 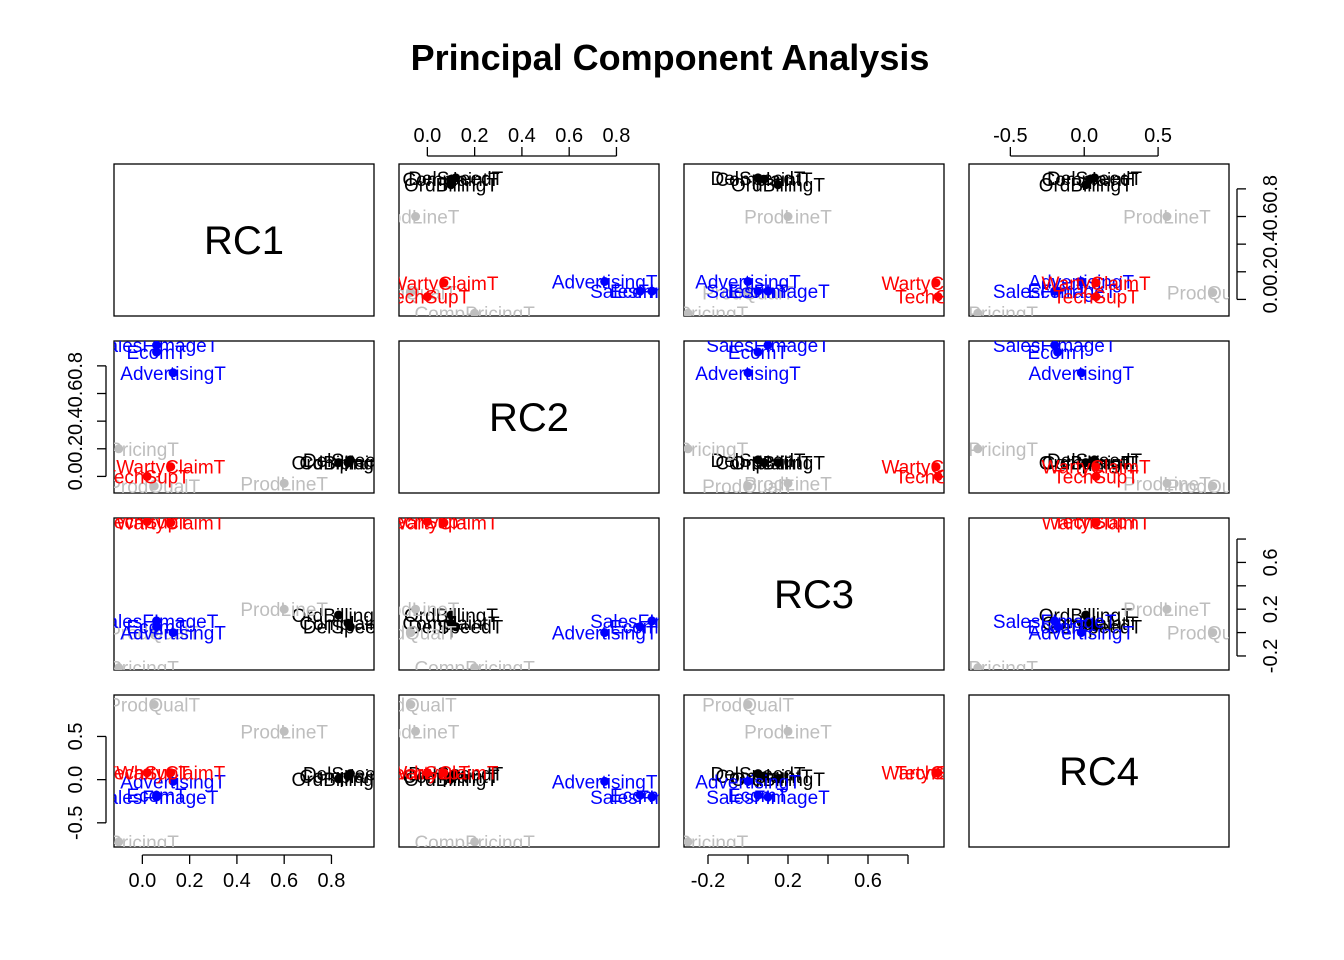 I want to click on panel-rc4-rc4: RC4, so click(x=1099, y=771).